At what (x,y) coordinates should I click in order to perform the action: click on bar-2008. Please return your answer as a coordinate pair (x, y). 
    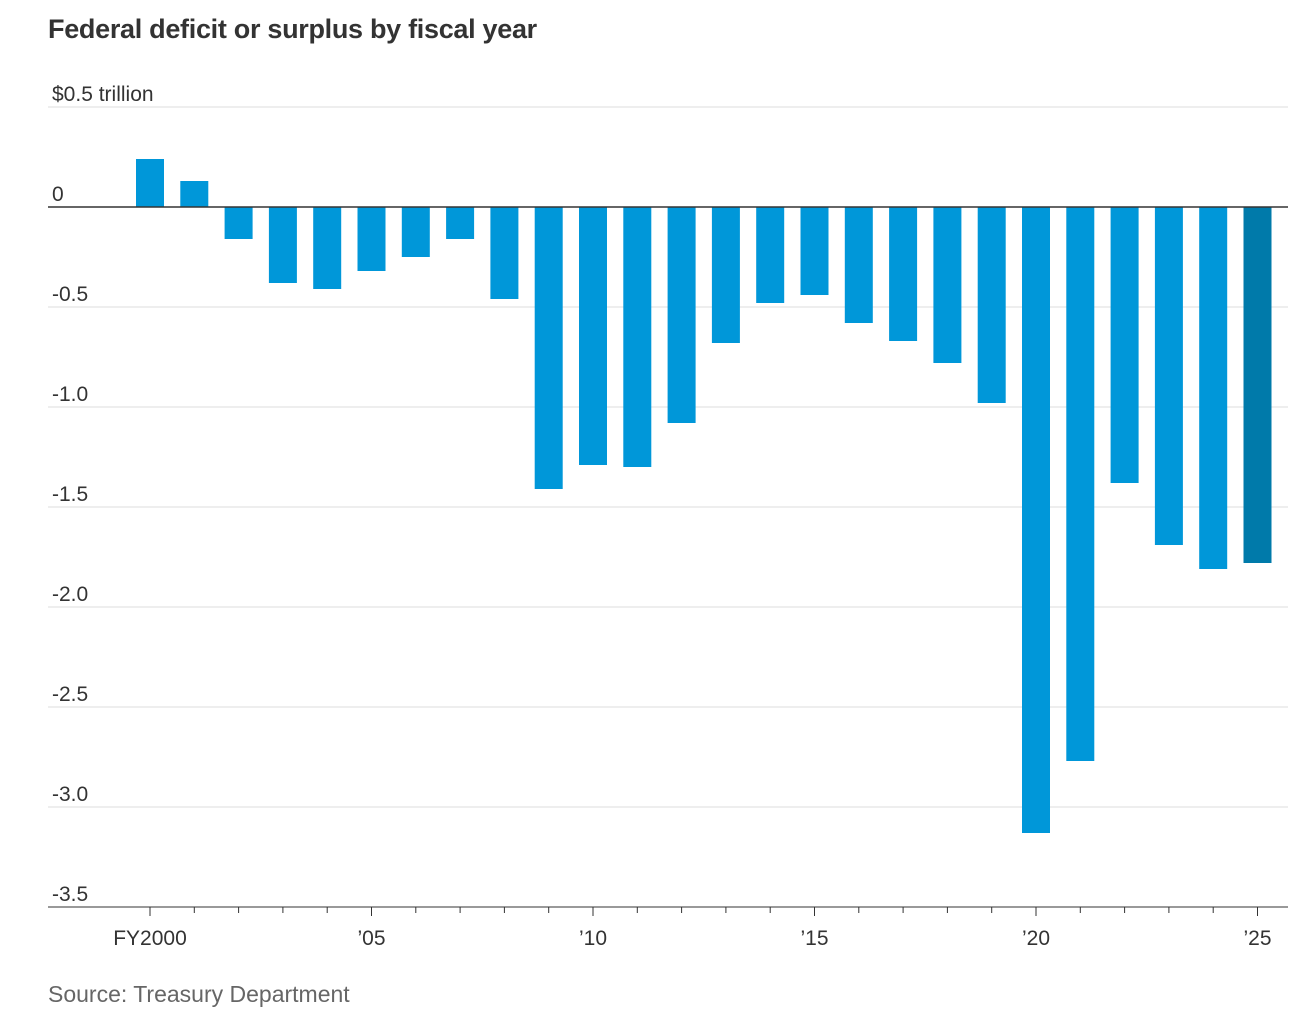
    Looking at the image, I should click on (504, 253).